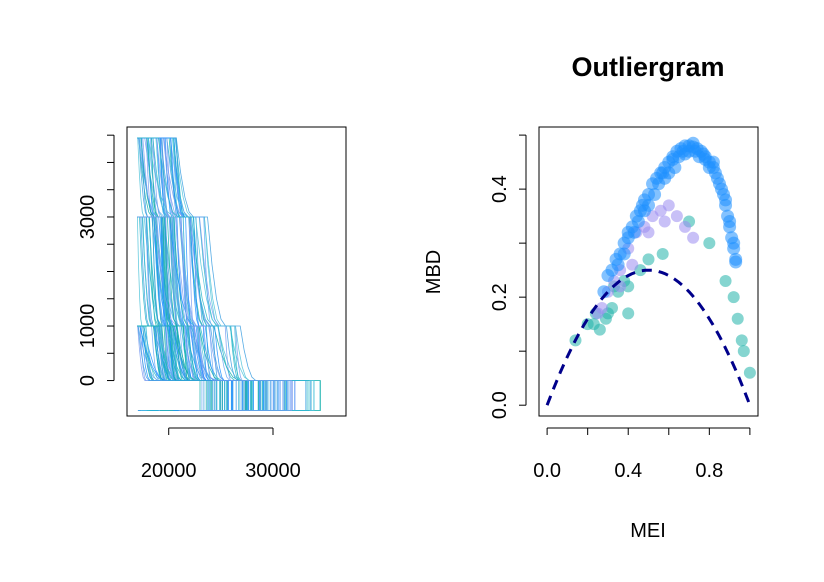 The height and width of the screenshot is (582, 824). Describe the element at coordinates (88, 326) in the screenshot. I see `left-y-tick-label: 1000` at that location.